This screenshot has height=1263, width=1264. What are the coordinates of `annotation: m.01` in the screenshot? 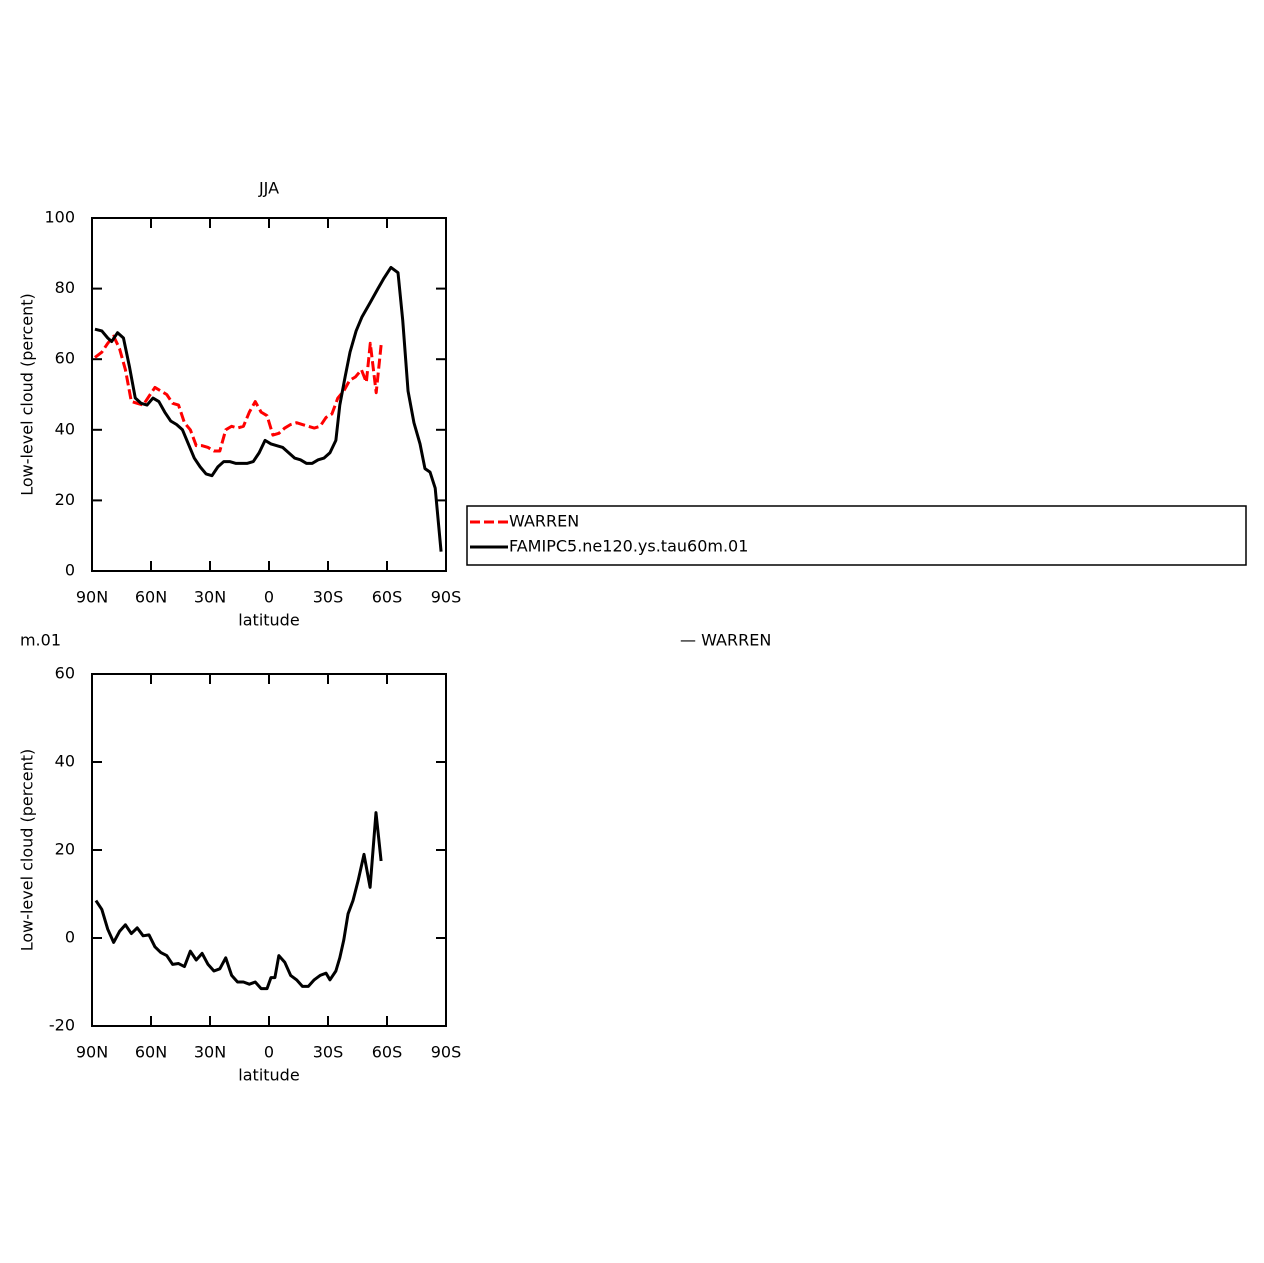 It's located at (40, 640).